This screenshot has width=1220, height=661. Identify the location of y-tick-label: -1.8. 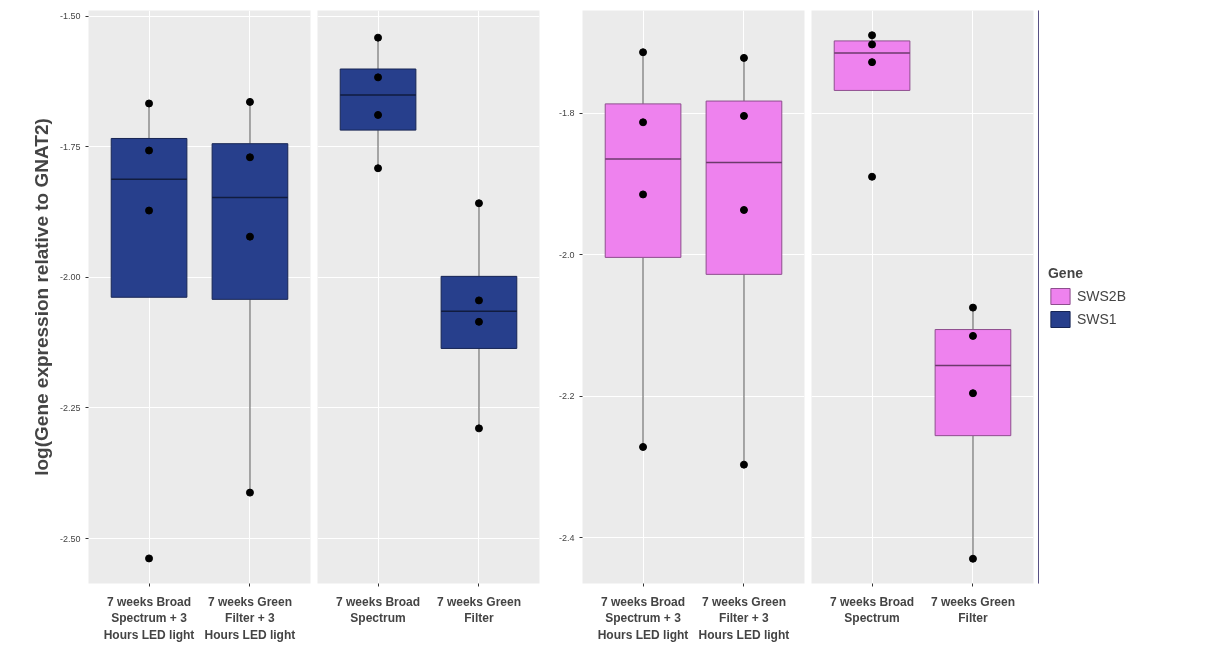
(566, 113).